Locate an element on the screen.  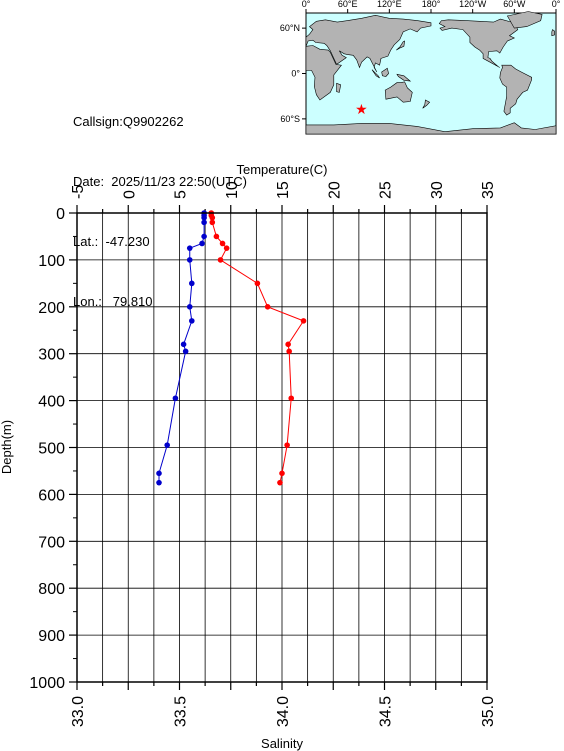
map-lat-label: 0° is located at coordinates (295, 74).